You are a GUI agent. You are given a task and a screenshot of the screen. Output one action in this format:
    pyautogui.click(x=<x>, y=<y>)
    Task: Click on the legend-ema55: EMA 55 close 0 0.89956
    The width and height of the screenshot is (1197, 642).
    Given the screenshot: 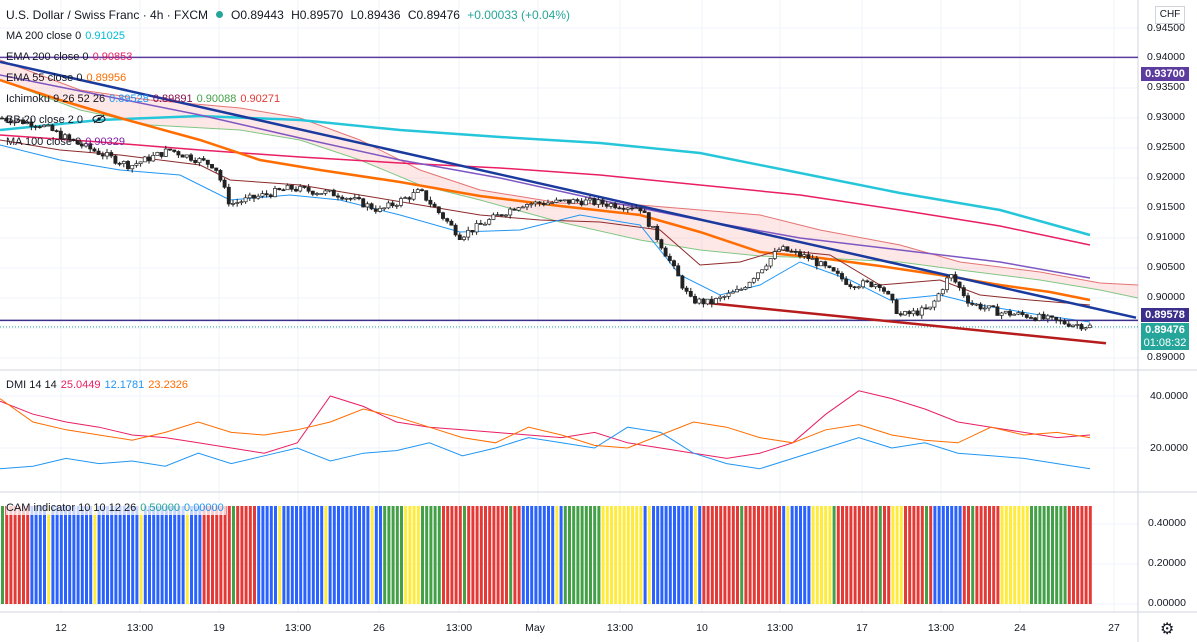 What is the action you would take?
    pyautogui.click(x=66, y=78)
    